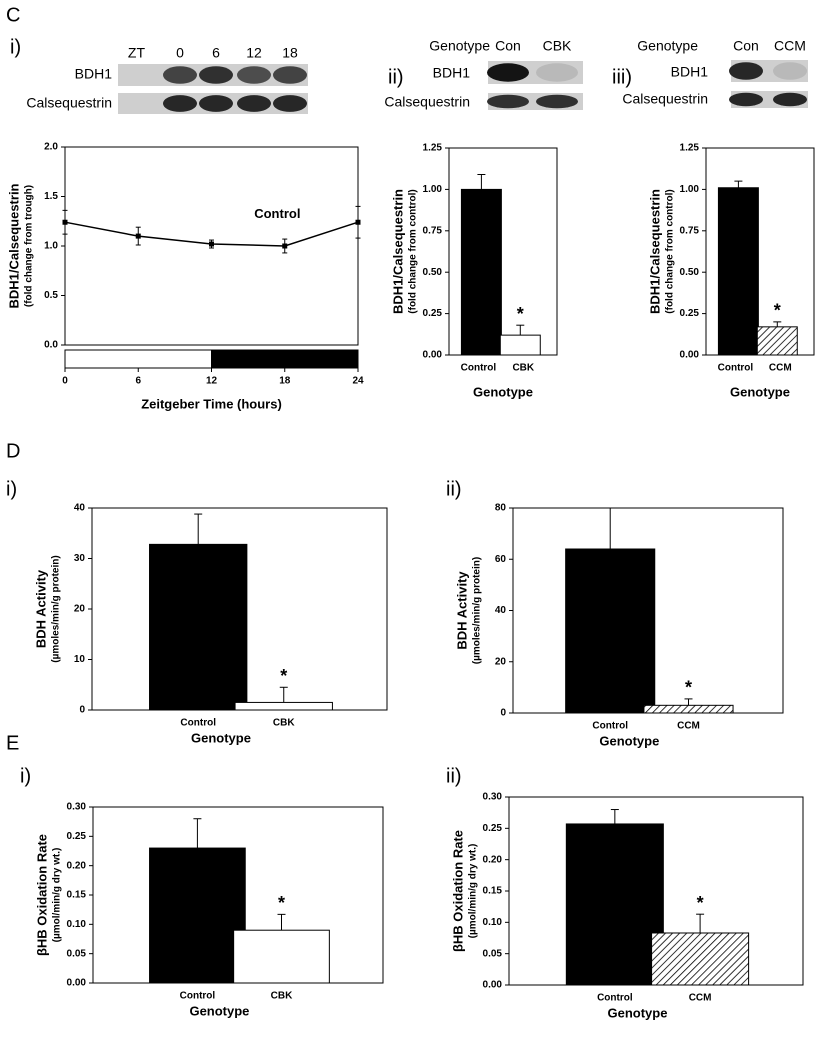 The height and width of the screenshot is (1050, 819). Describe the element at coordinates (77, 953) in the screenshot. I see `y-tick-label: 0.05` at that location.